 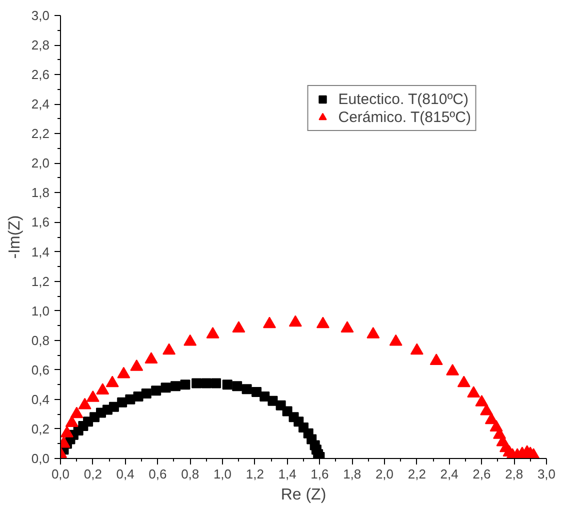 I want to click on y-tick-label: 3,0, so click(x=40, y=15).